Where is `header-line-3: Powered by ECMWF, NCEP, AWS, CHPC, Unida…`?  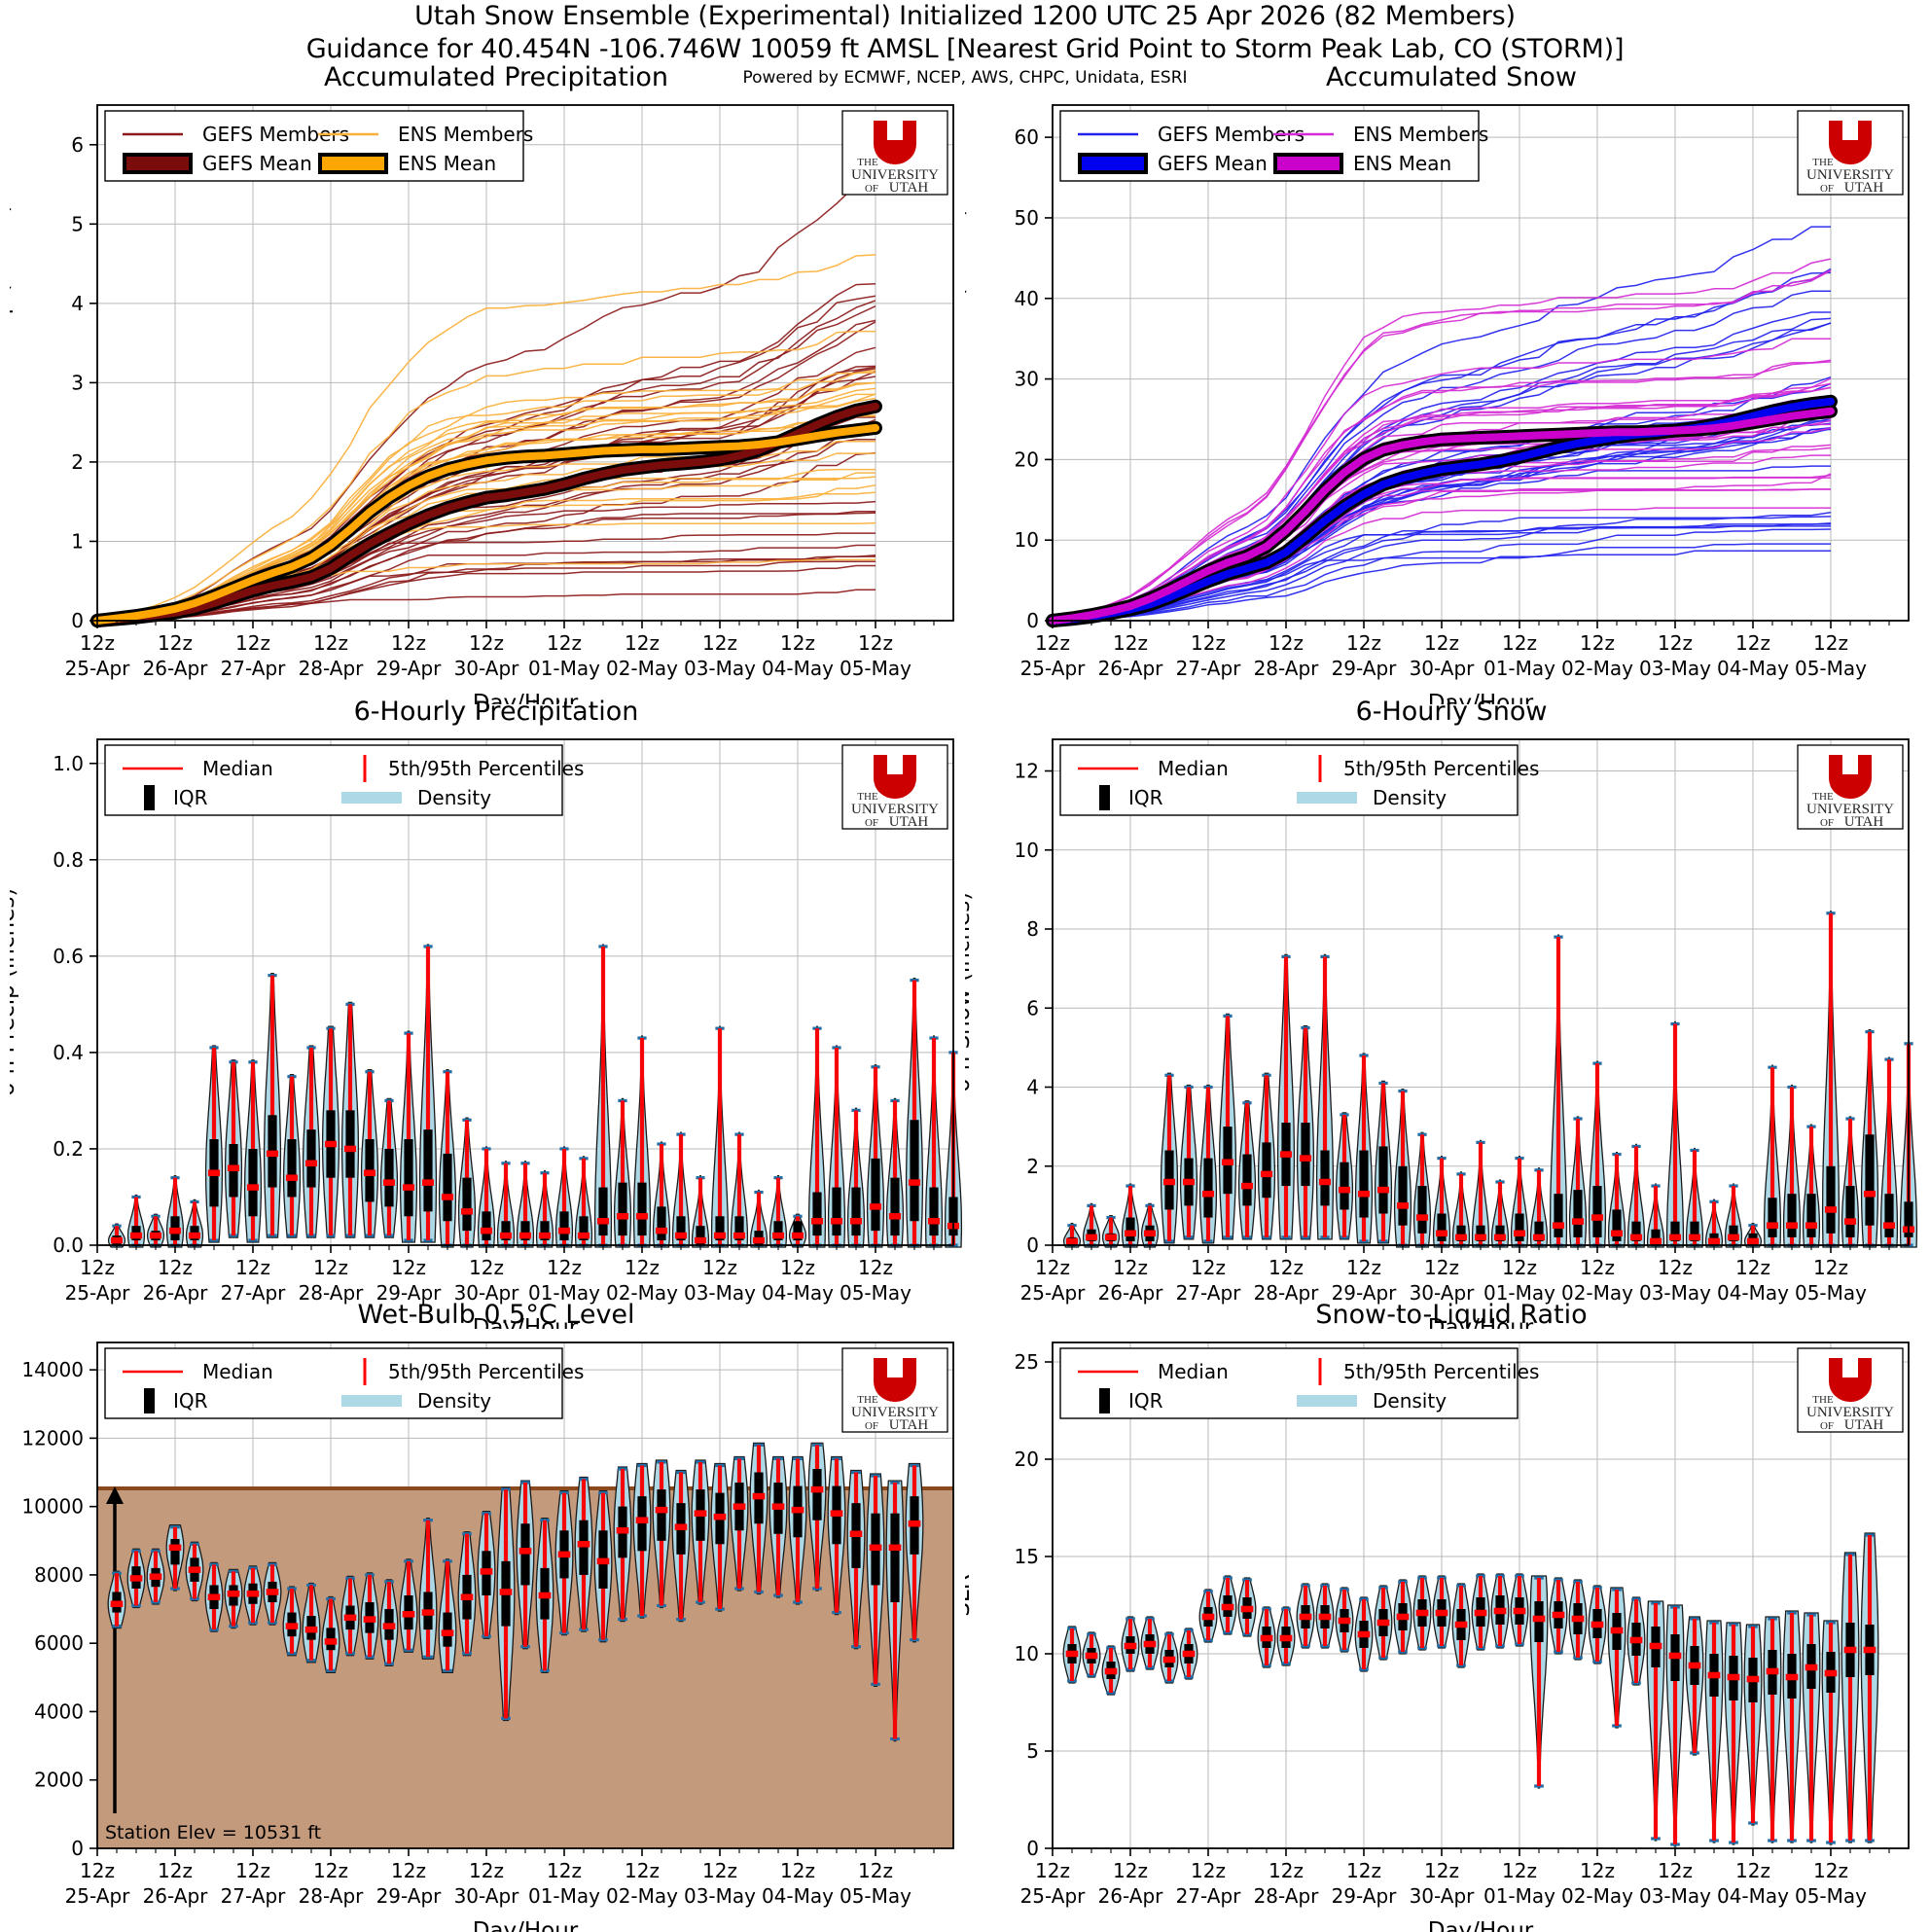 header-line-3: Powered by ECMWF, NCEP, AWS, CHPC, Unida… is located at coordinates (965, 78).